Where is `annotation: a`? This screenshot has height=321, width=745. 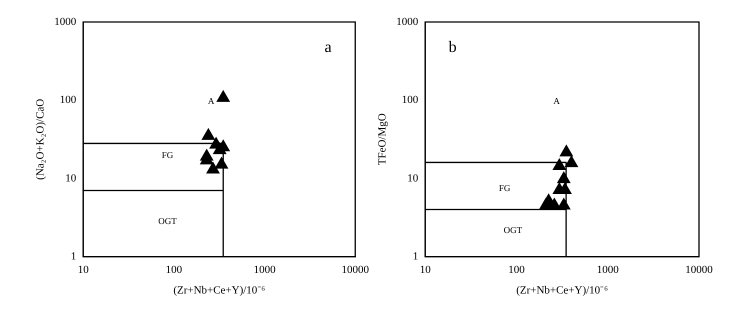 annotation: a is located at coordinates (328, 47).